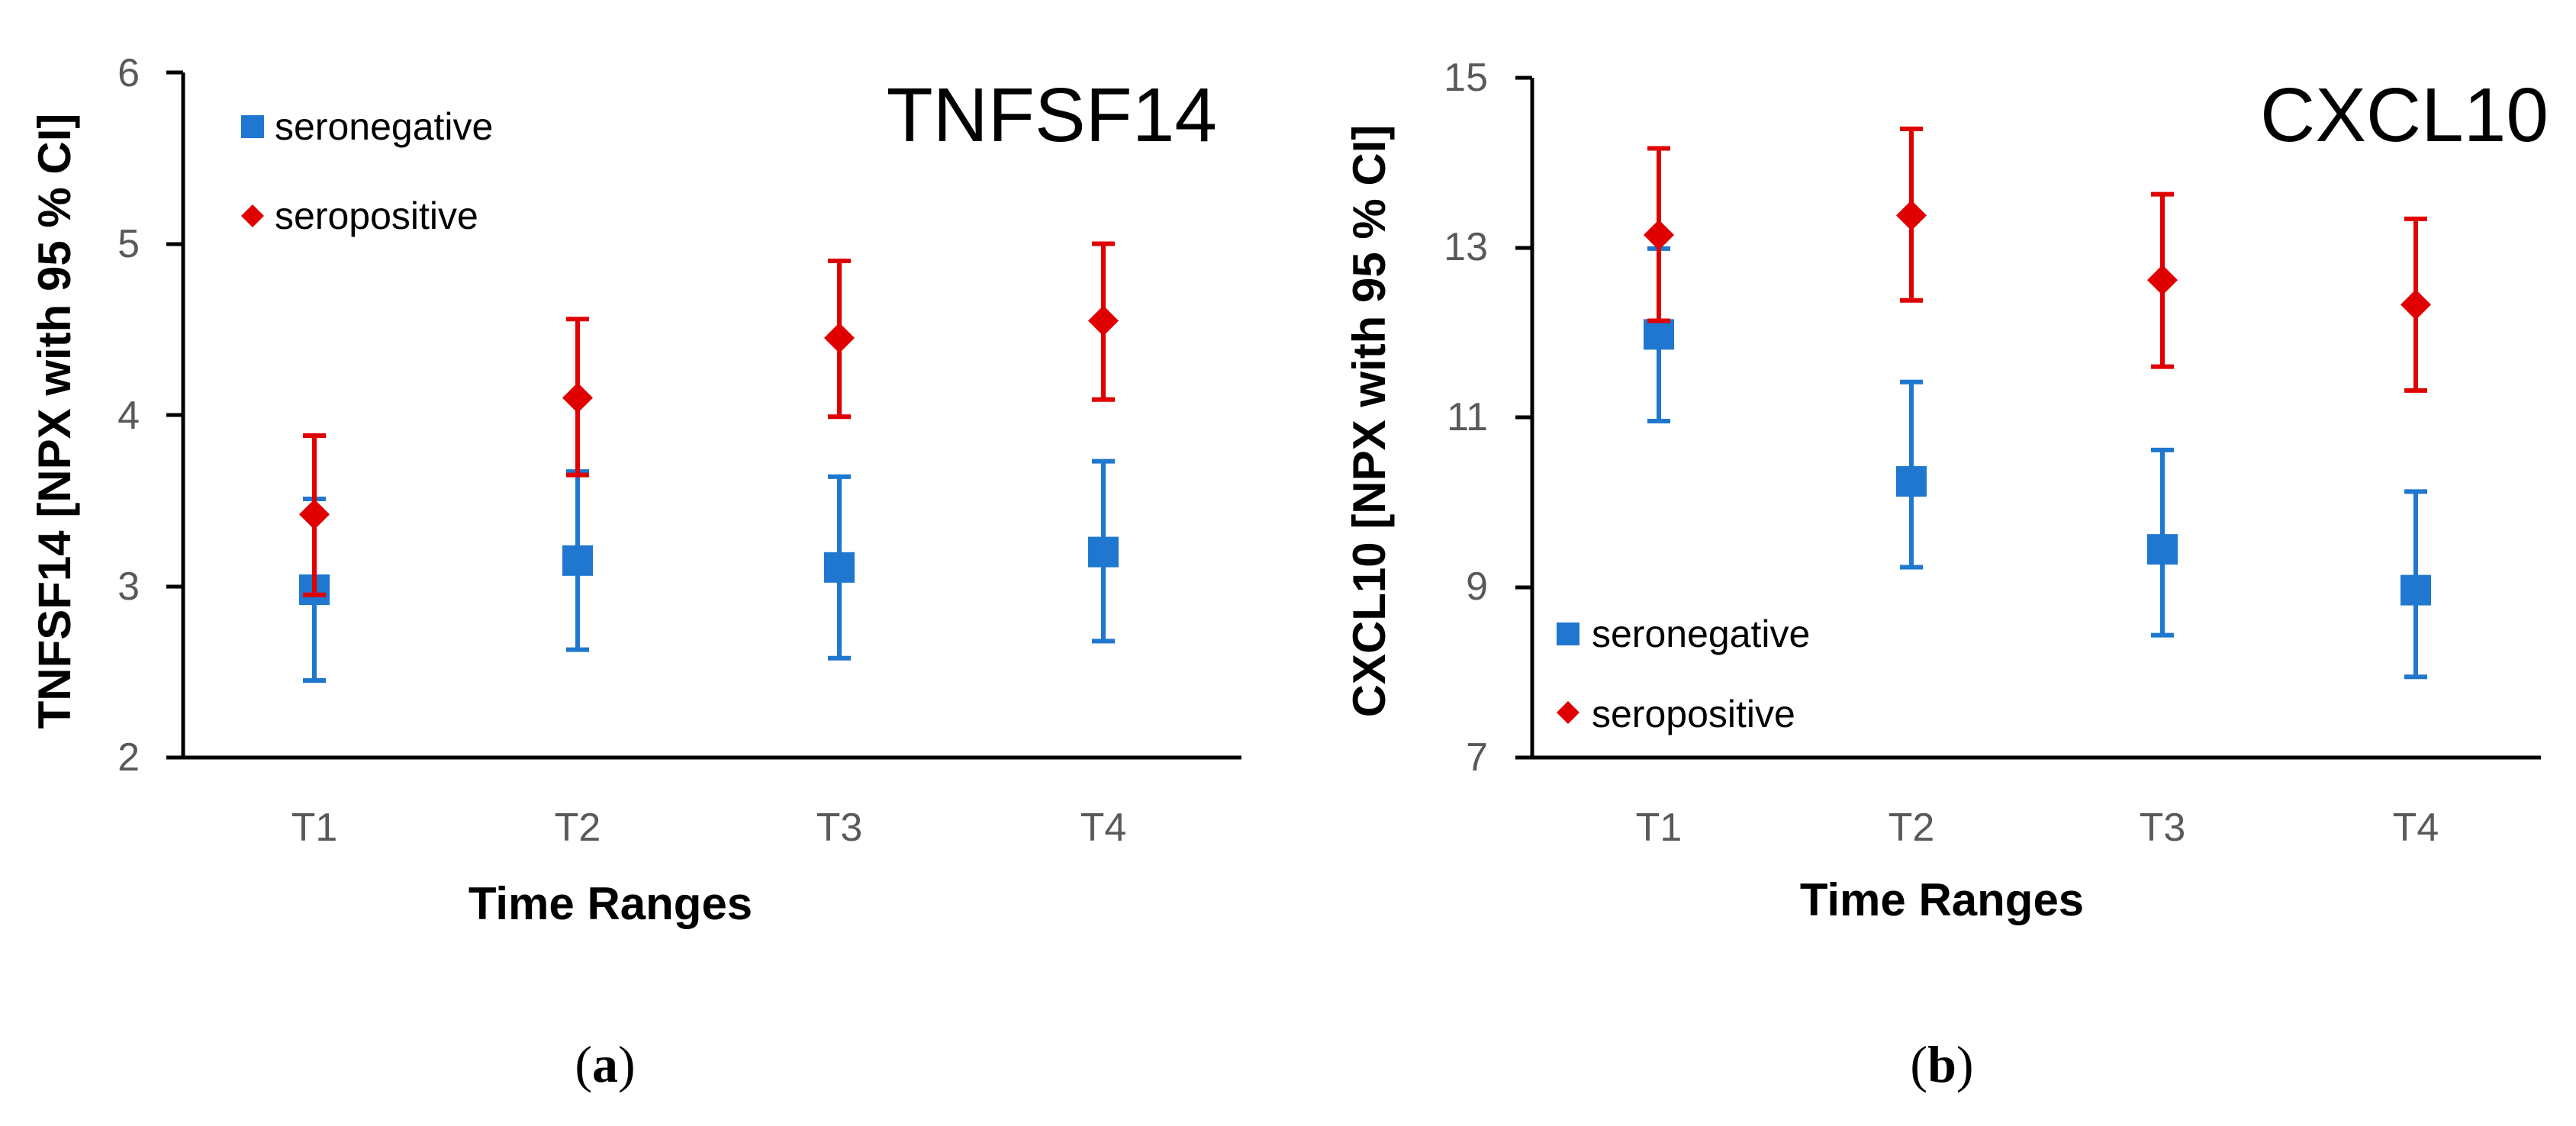 This screenshot has width=2576, height=1126. What do you see at coordinates (1568, 634) in the screenshot?
I see `panel-b-legend-marker-seronegative` at bounding box center [1568, 634].